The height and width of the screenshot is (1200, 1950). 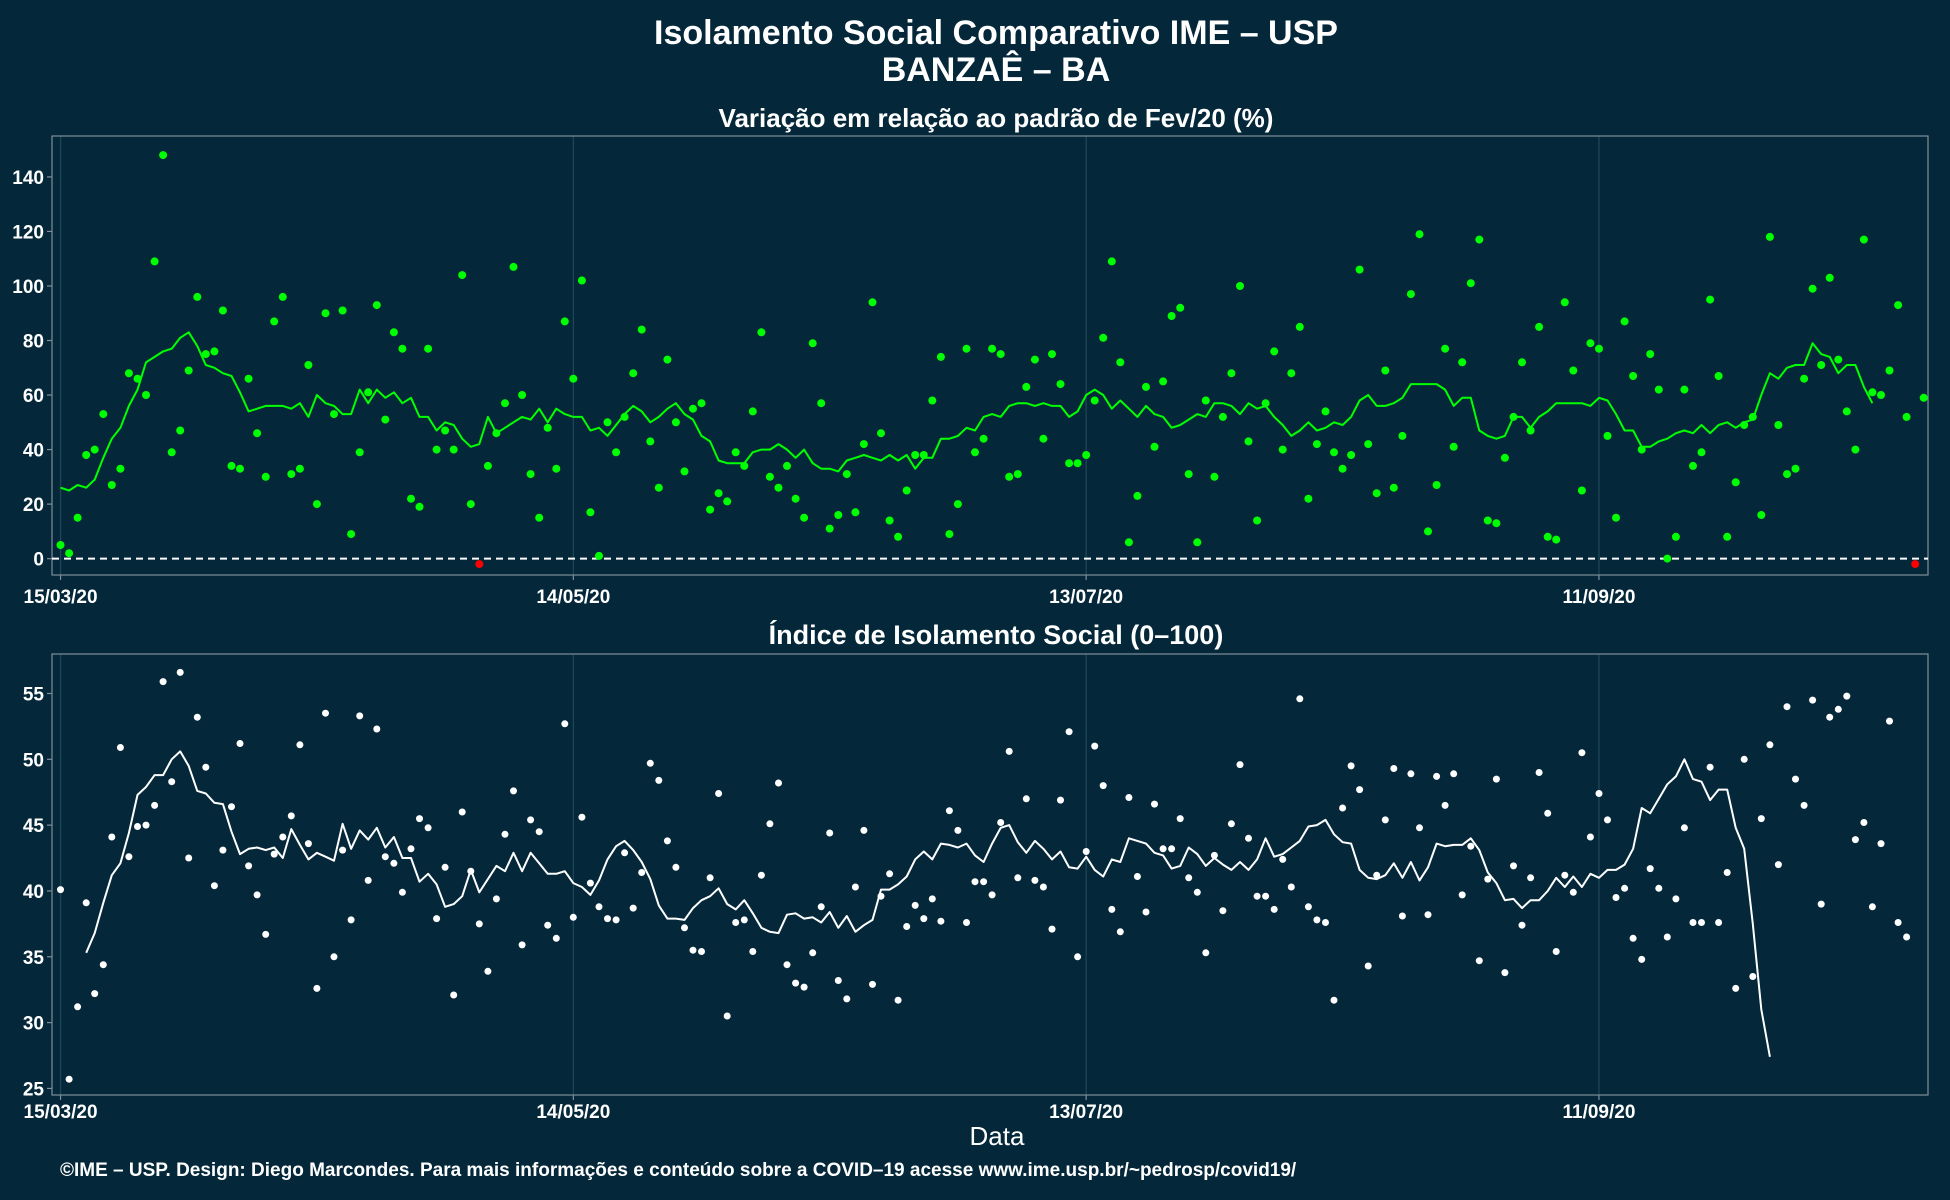 What do you see at coordinates (33, 342) in the screenshot?
I see `y-tick-label: 80` at bounding box center [33, 342].